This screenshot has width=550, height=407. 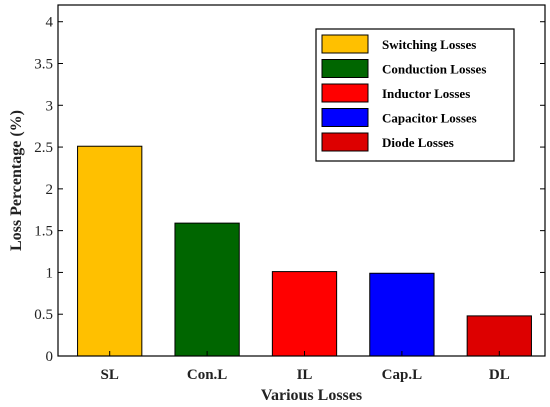 I want to click on x-tick-label: Con.L, so click(x=207, y=375).